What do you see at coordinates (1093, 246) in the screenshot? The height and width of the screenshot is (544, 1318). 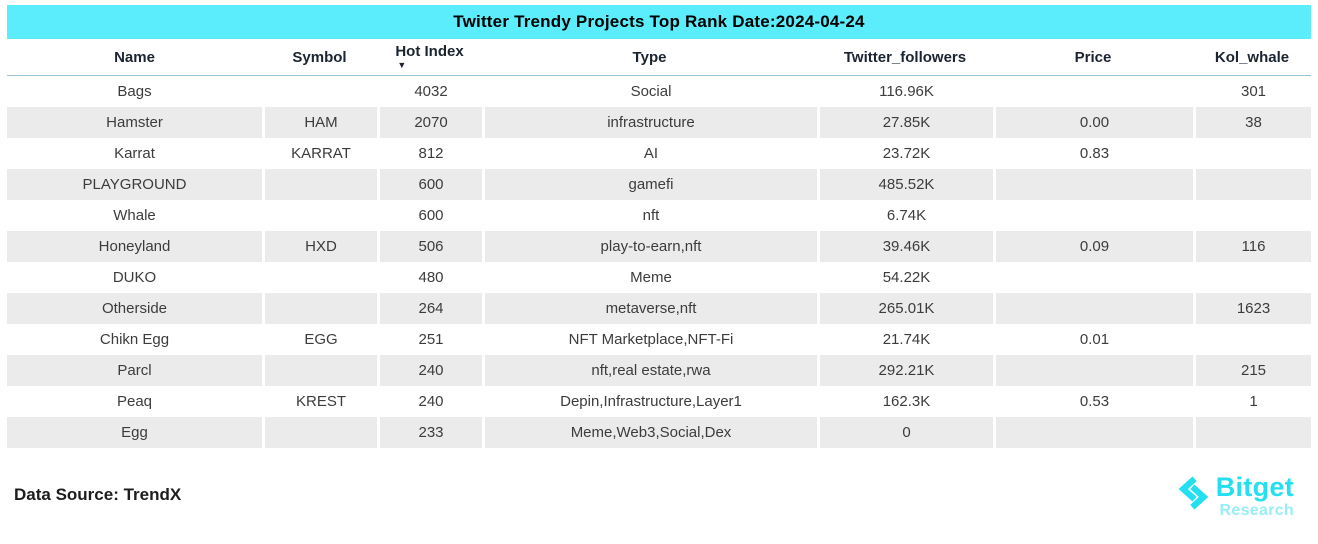 I see `cell-price: 0.09` at bounding box center [1093, 246].